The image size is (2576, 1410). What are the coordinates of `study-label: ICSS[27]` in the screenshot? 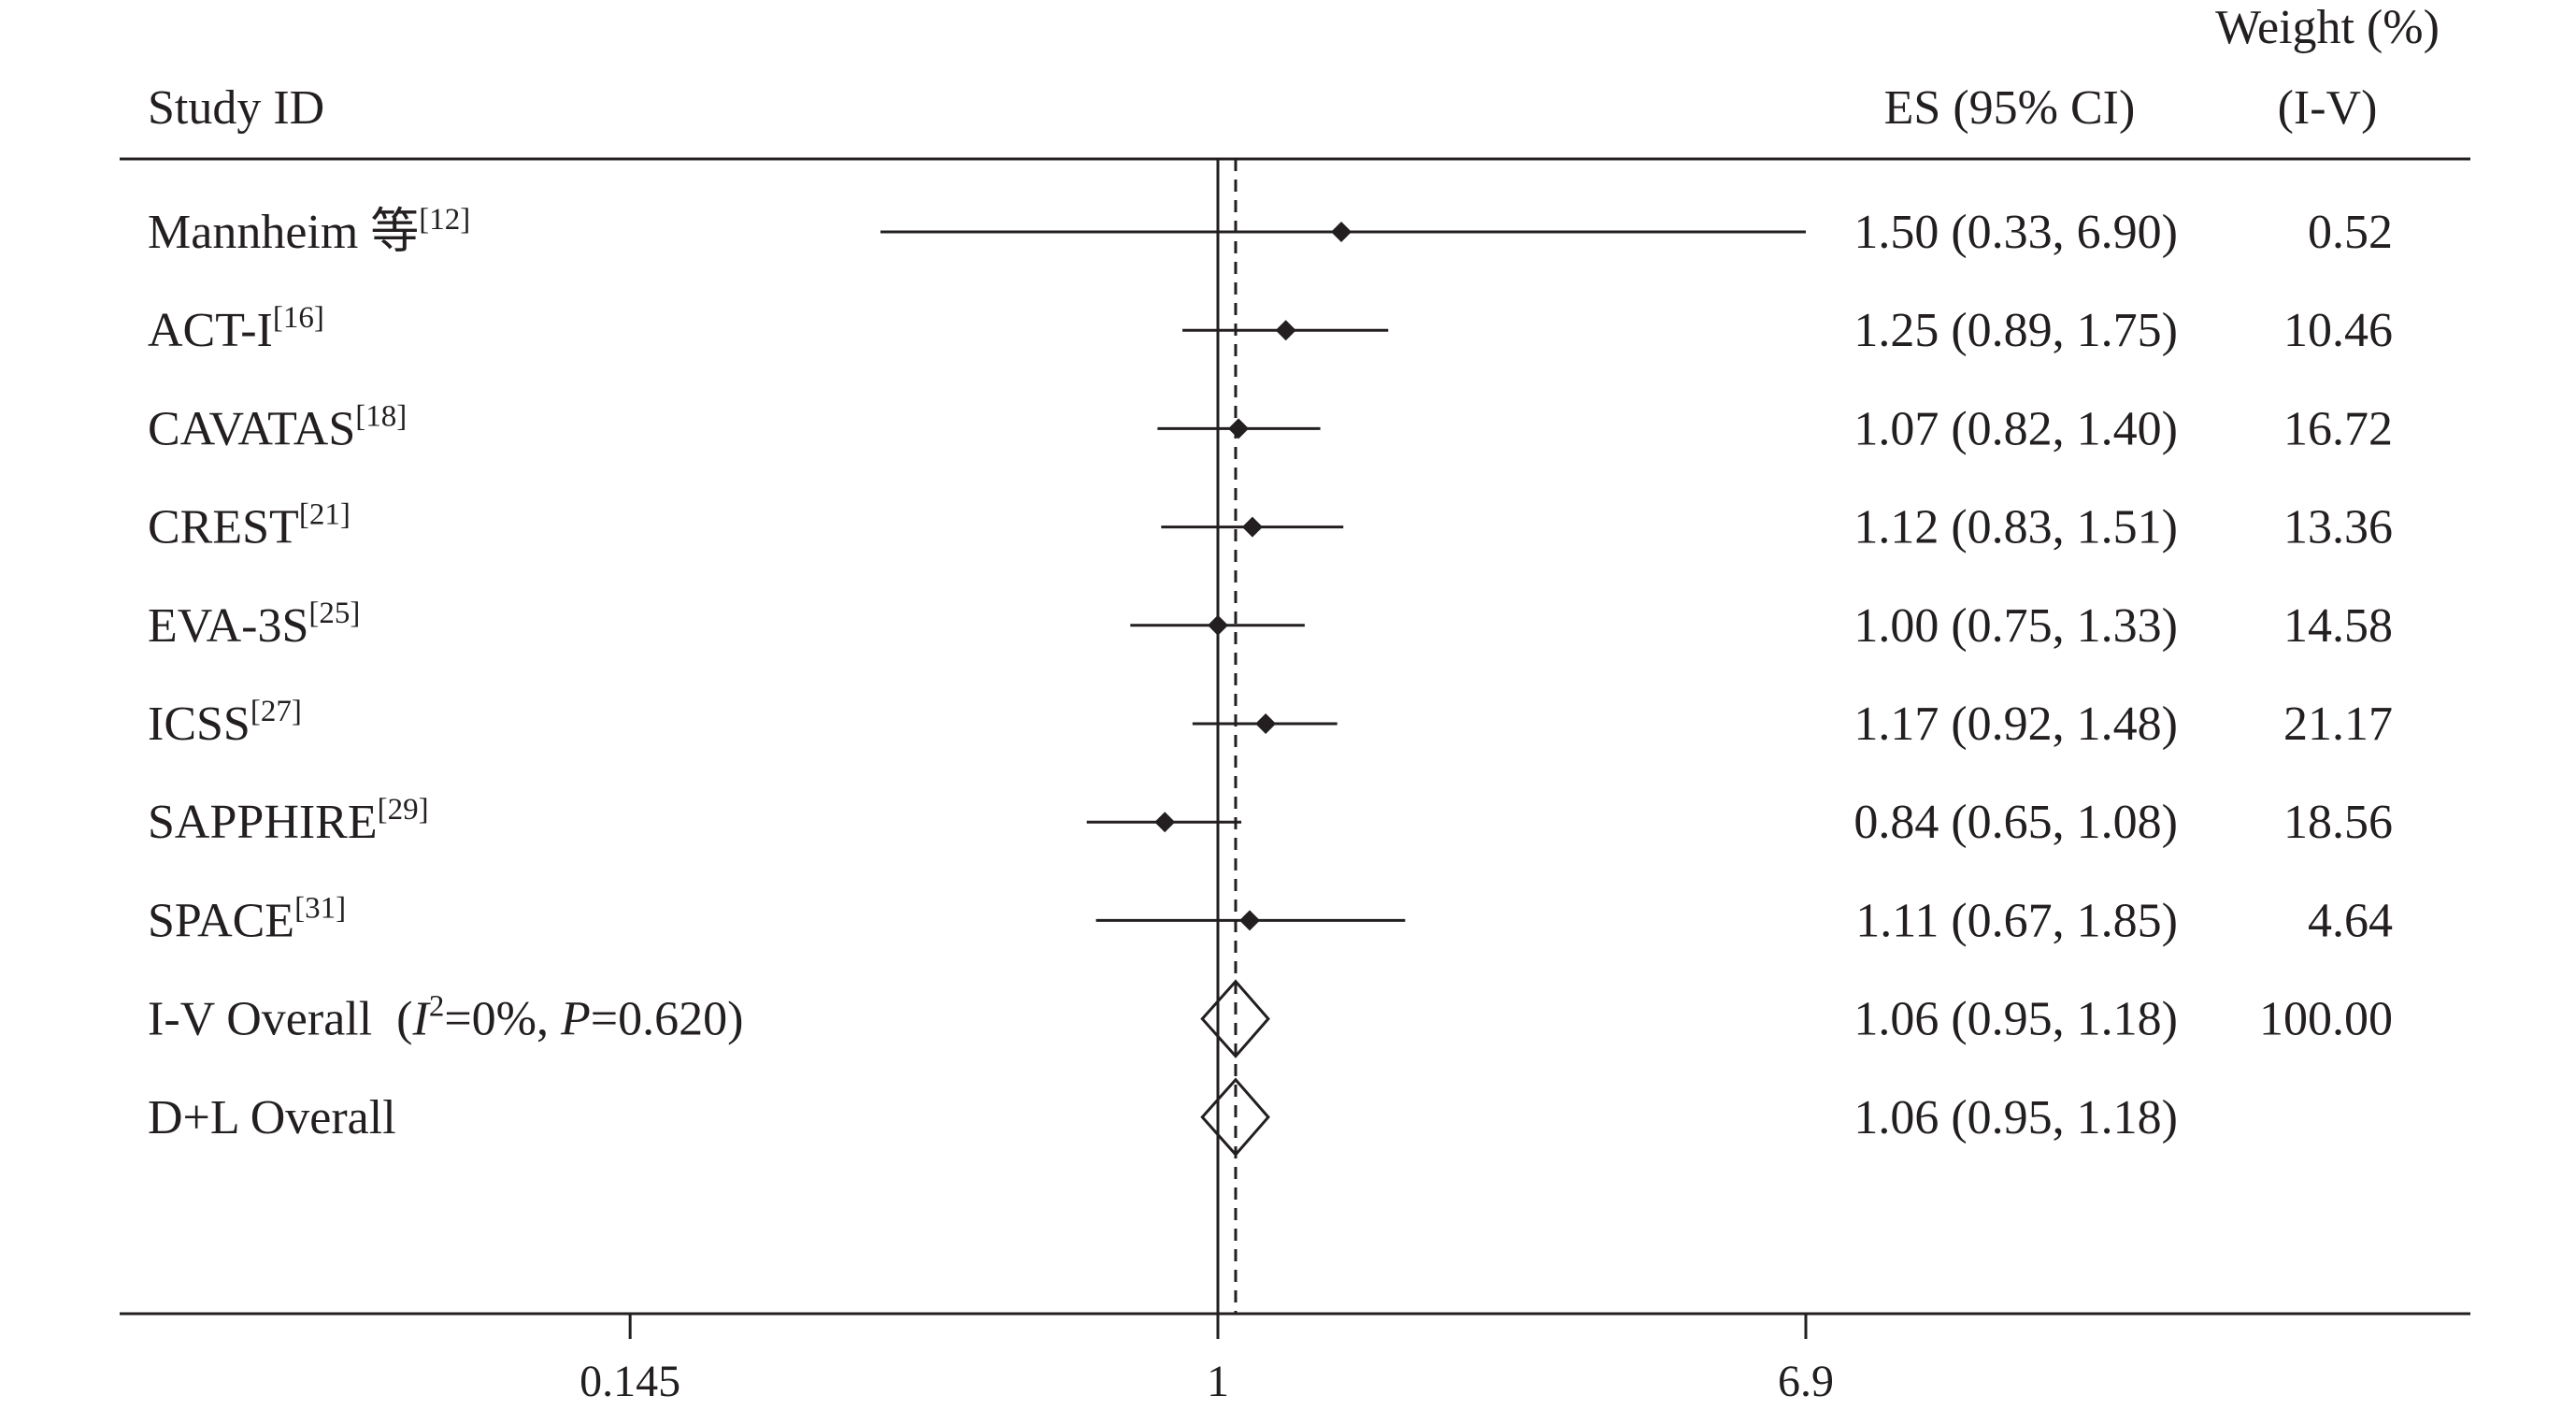 It's located at (225, 723).